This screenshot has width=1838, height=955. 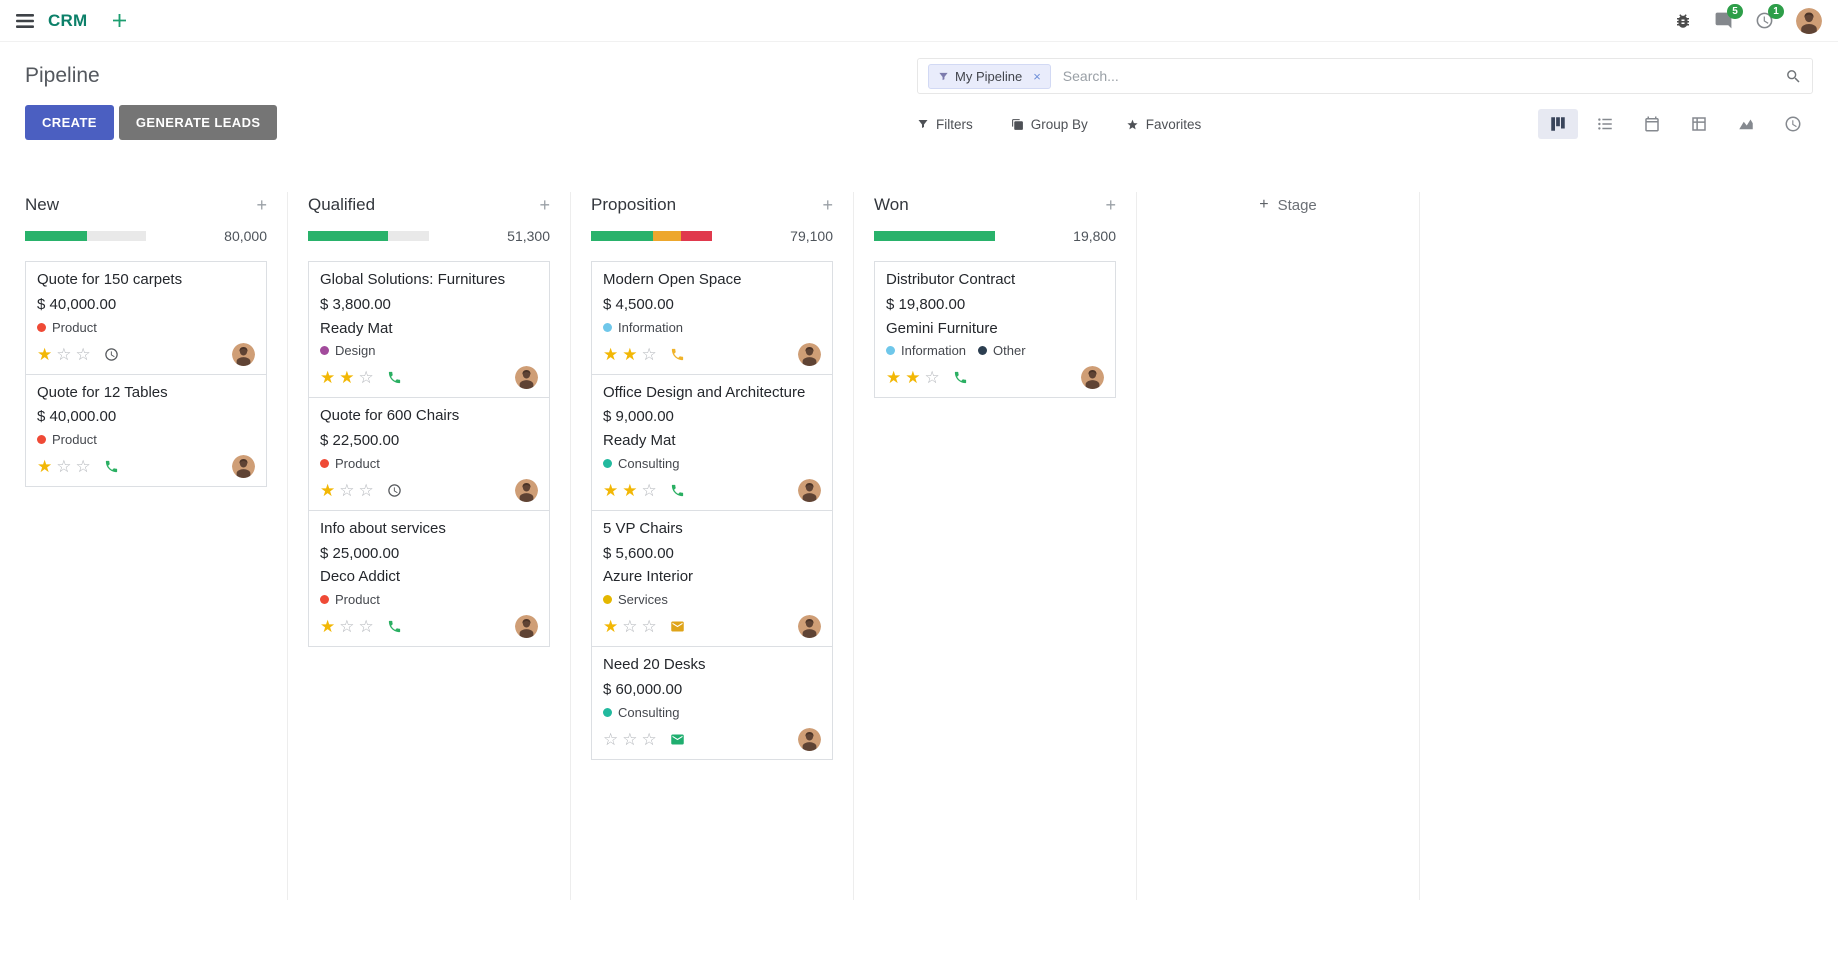 I want to click on card-title: Need 20 Desks, so click(x=654, y=664).